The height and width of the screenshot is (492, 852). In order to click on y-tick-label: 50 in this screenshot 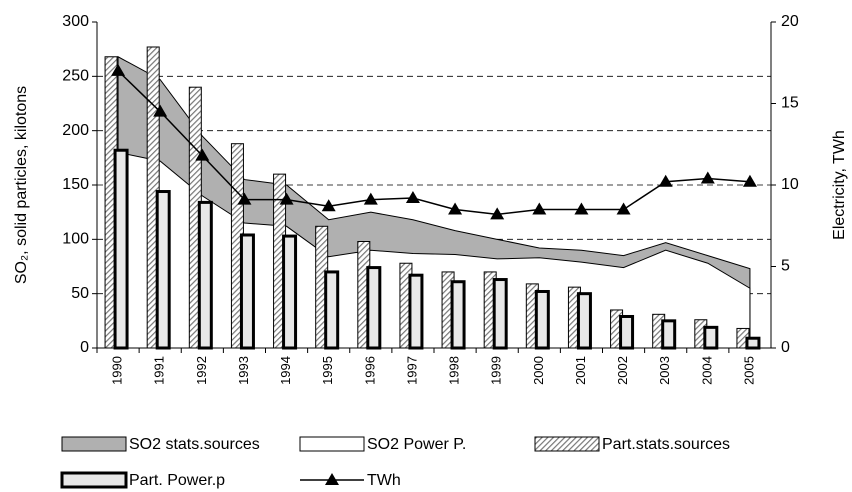, I will do `click(80, 293)`.